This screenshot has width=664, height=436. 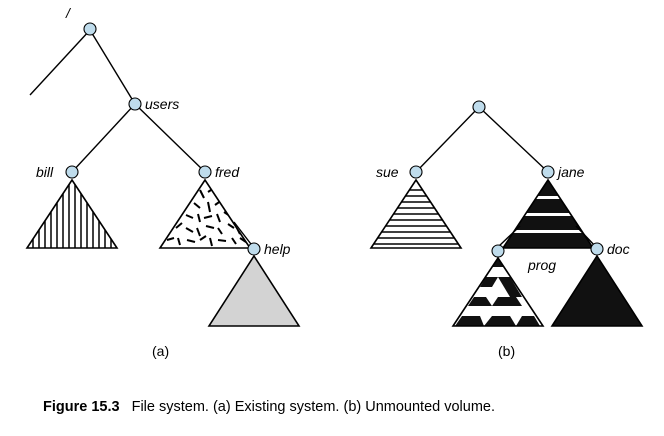 I want to click on edge-root-left, so click(x=60, y=62).